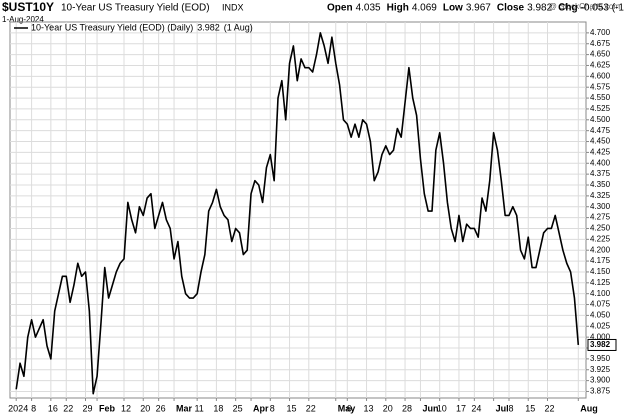  What do you see at coordinates (261, 408) in the screenshot?
I see `x-tick-label: Apr` at bounding box center [261, 408].